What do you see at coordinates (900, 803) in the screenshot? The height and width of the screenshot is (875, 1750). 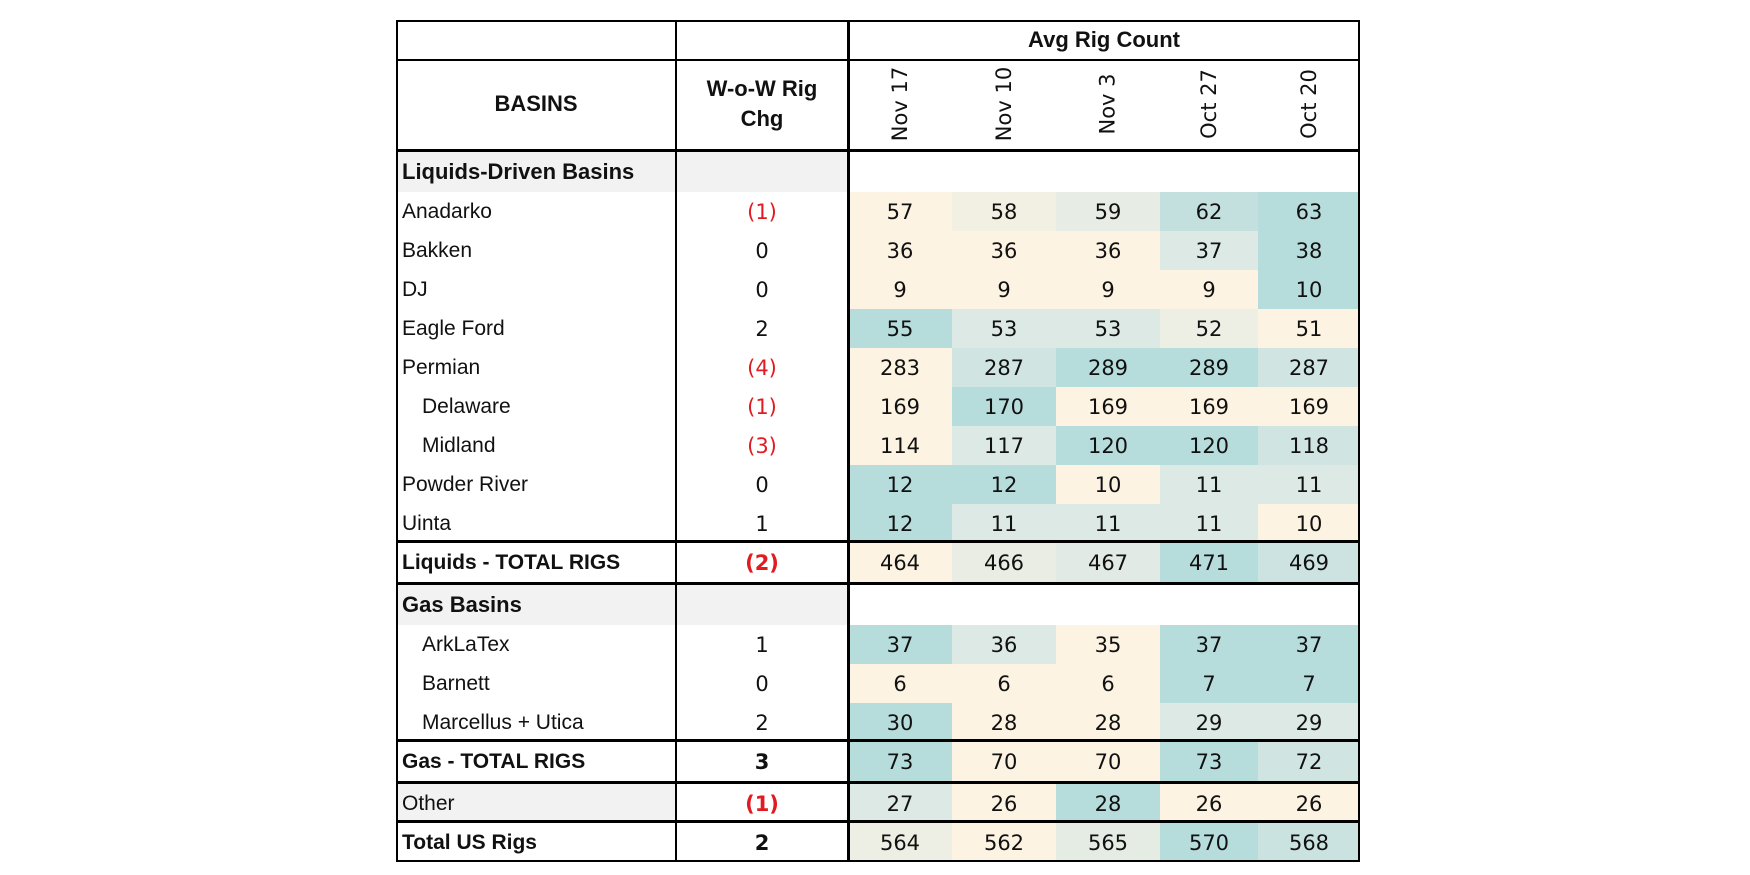 I see `rig-count-value: 27` at bounding box center [900, 803].